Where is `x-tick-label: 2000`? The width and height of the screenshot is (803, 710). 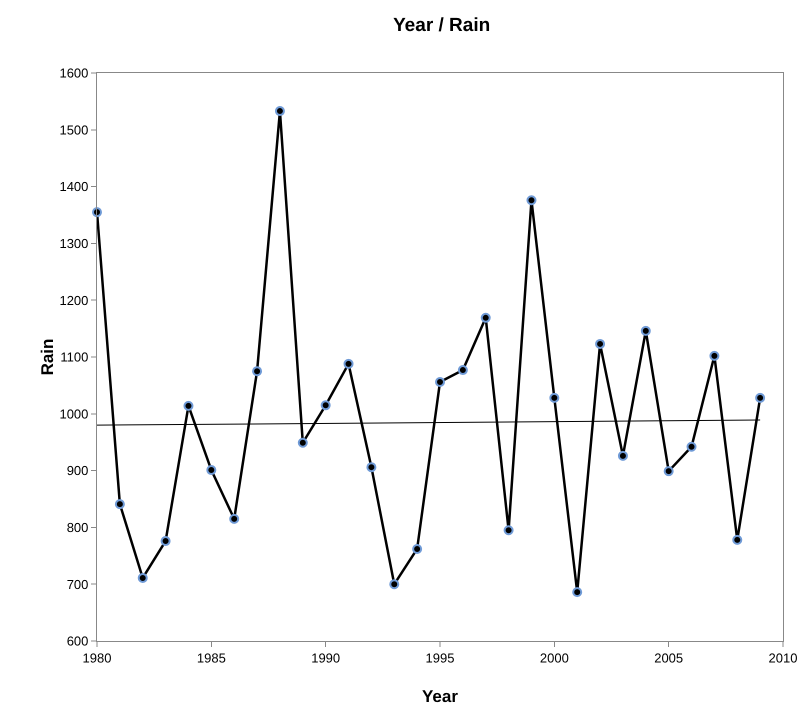
x-tick-label: 2000 is located at coordinates (554, 658).